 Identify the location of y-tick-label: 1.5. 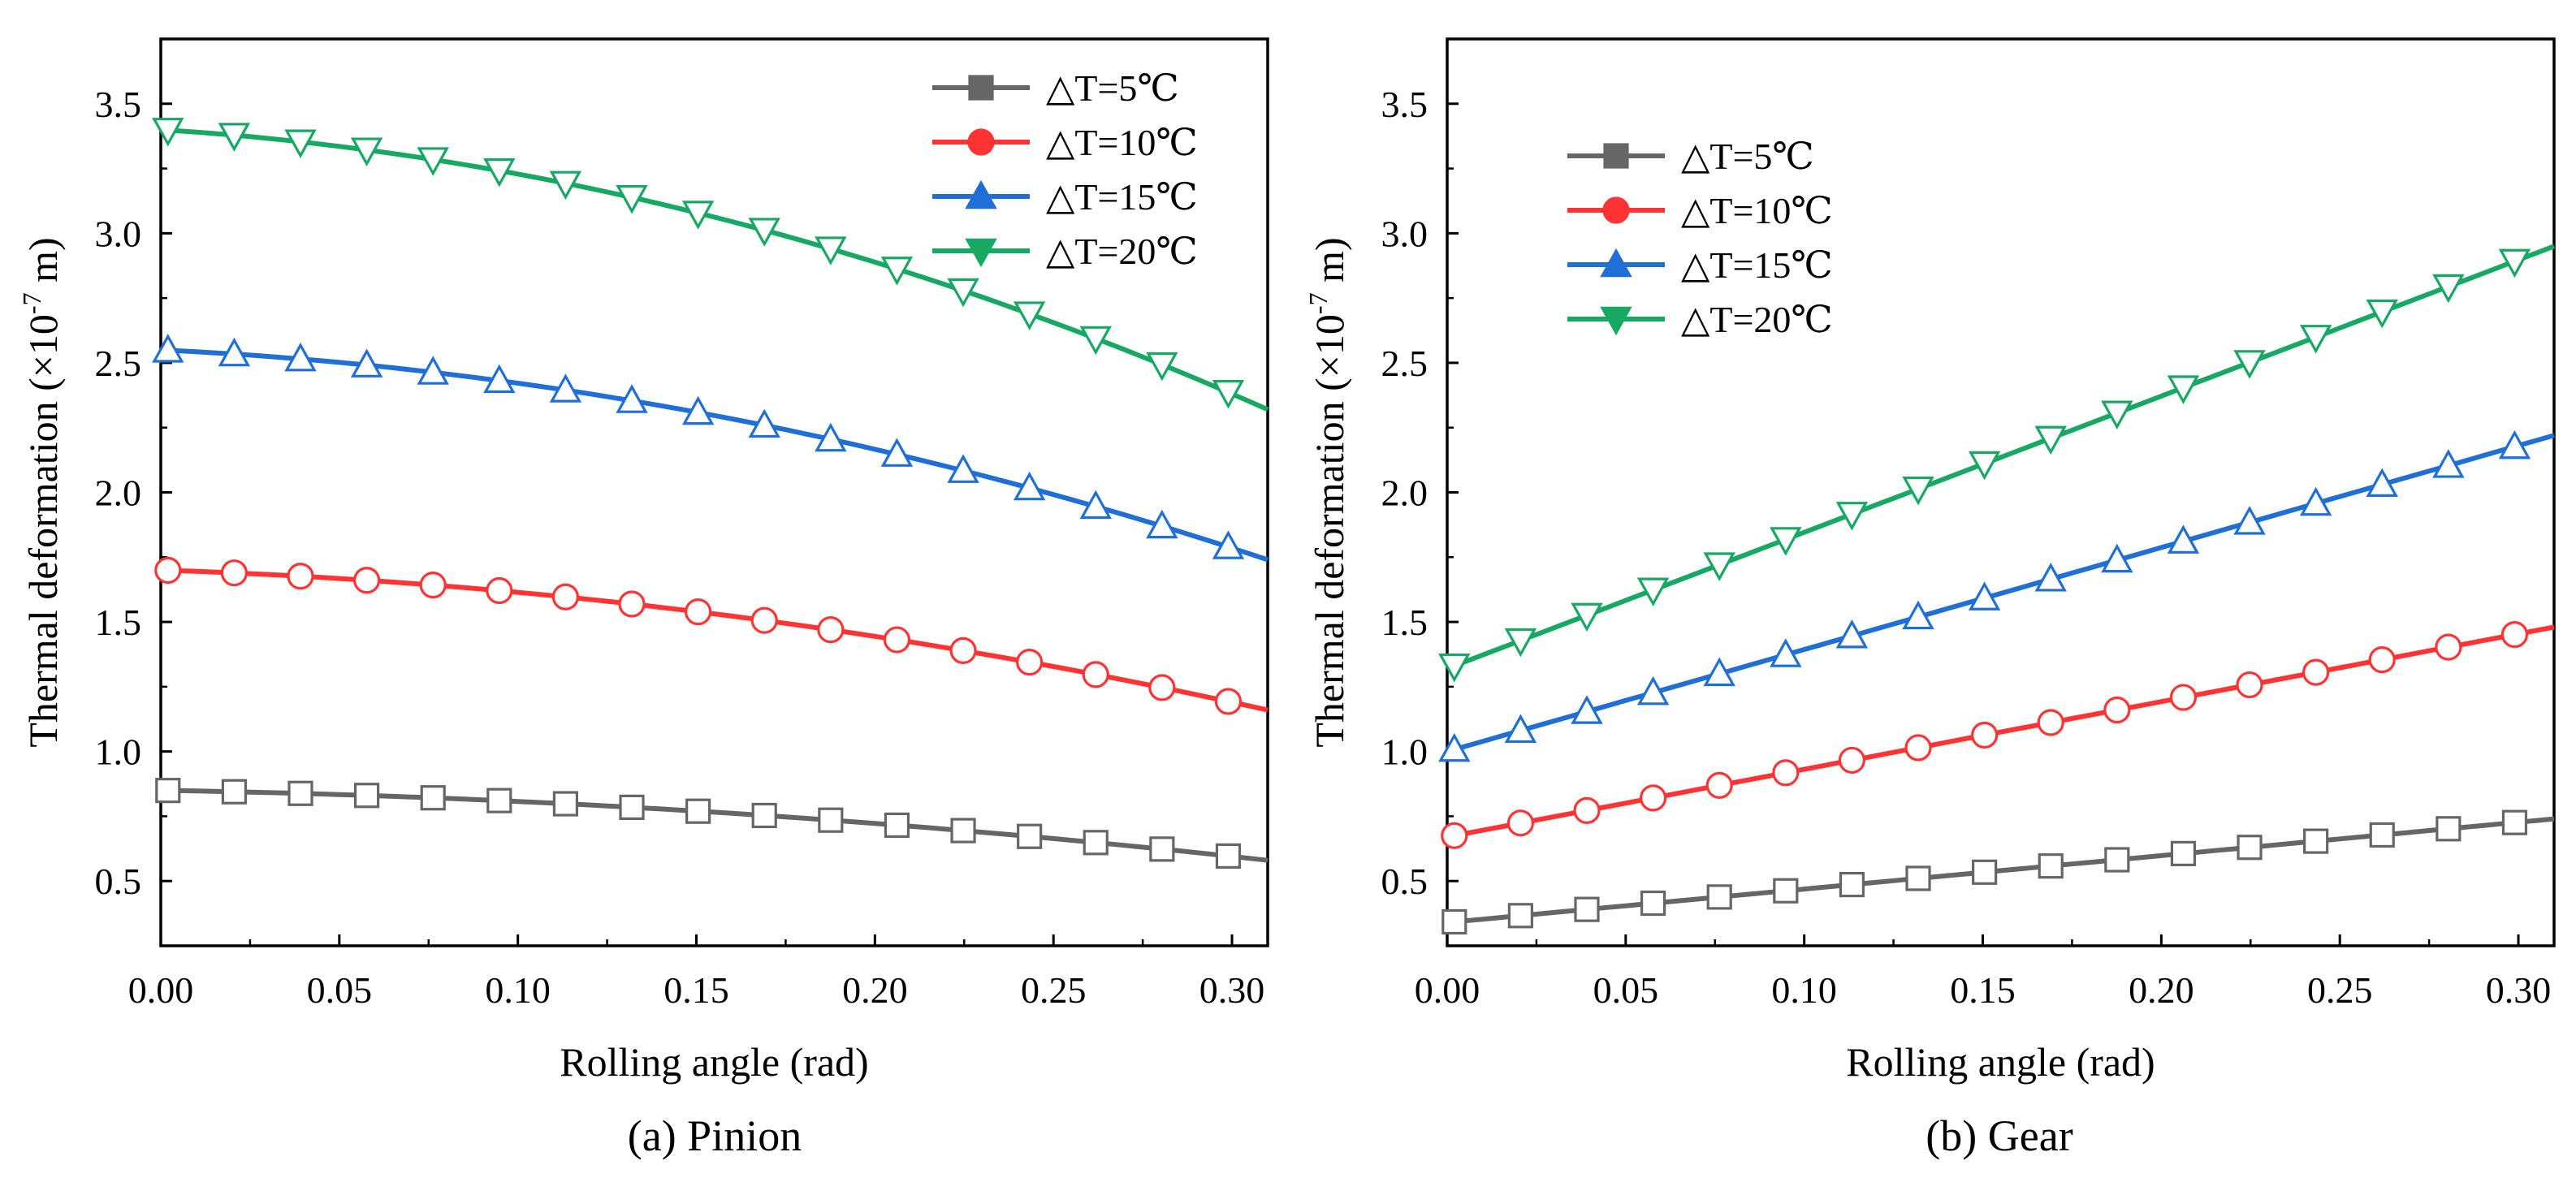
(119, 622).